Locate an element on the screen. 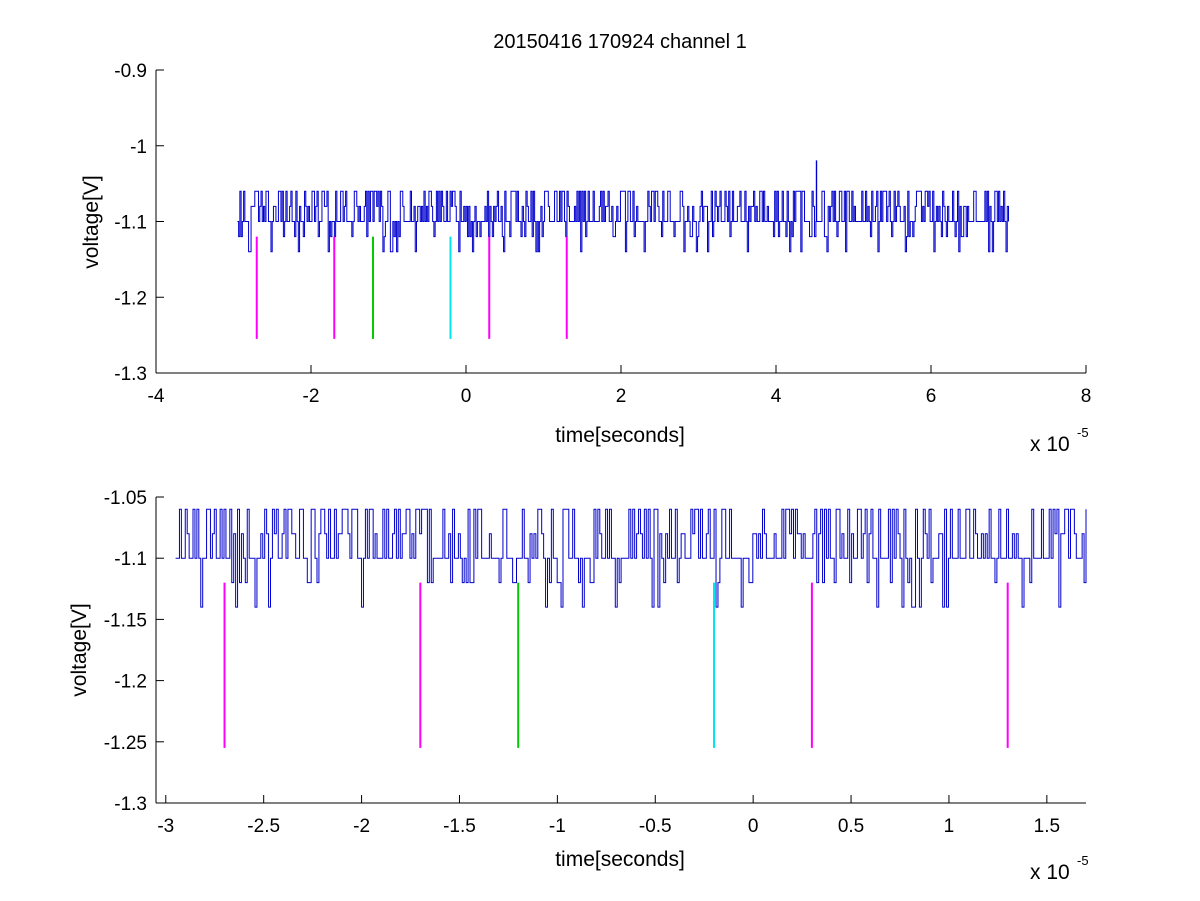  plot-bottom-x-multiplier-base: x 10 is located at coordinates (1050, 872).